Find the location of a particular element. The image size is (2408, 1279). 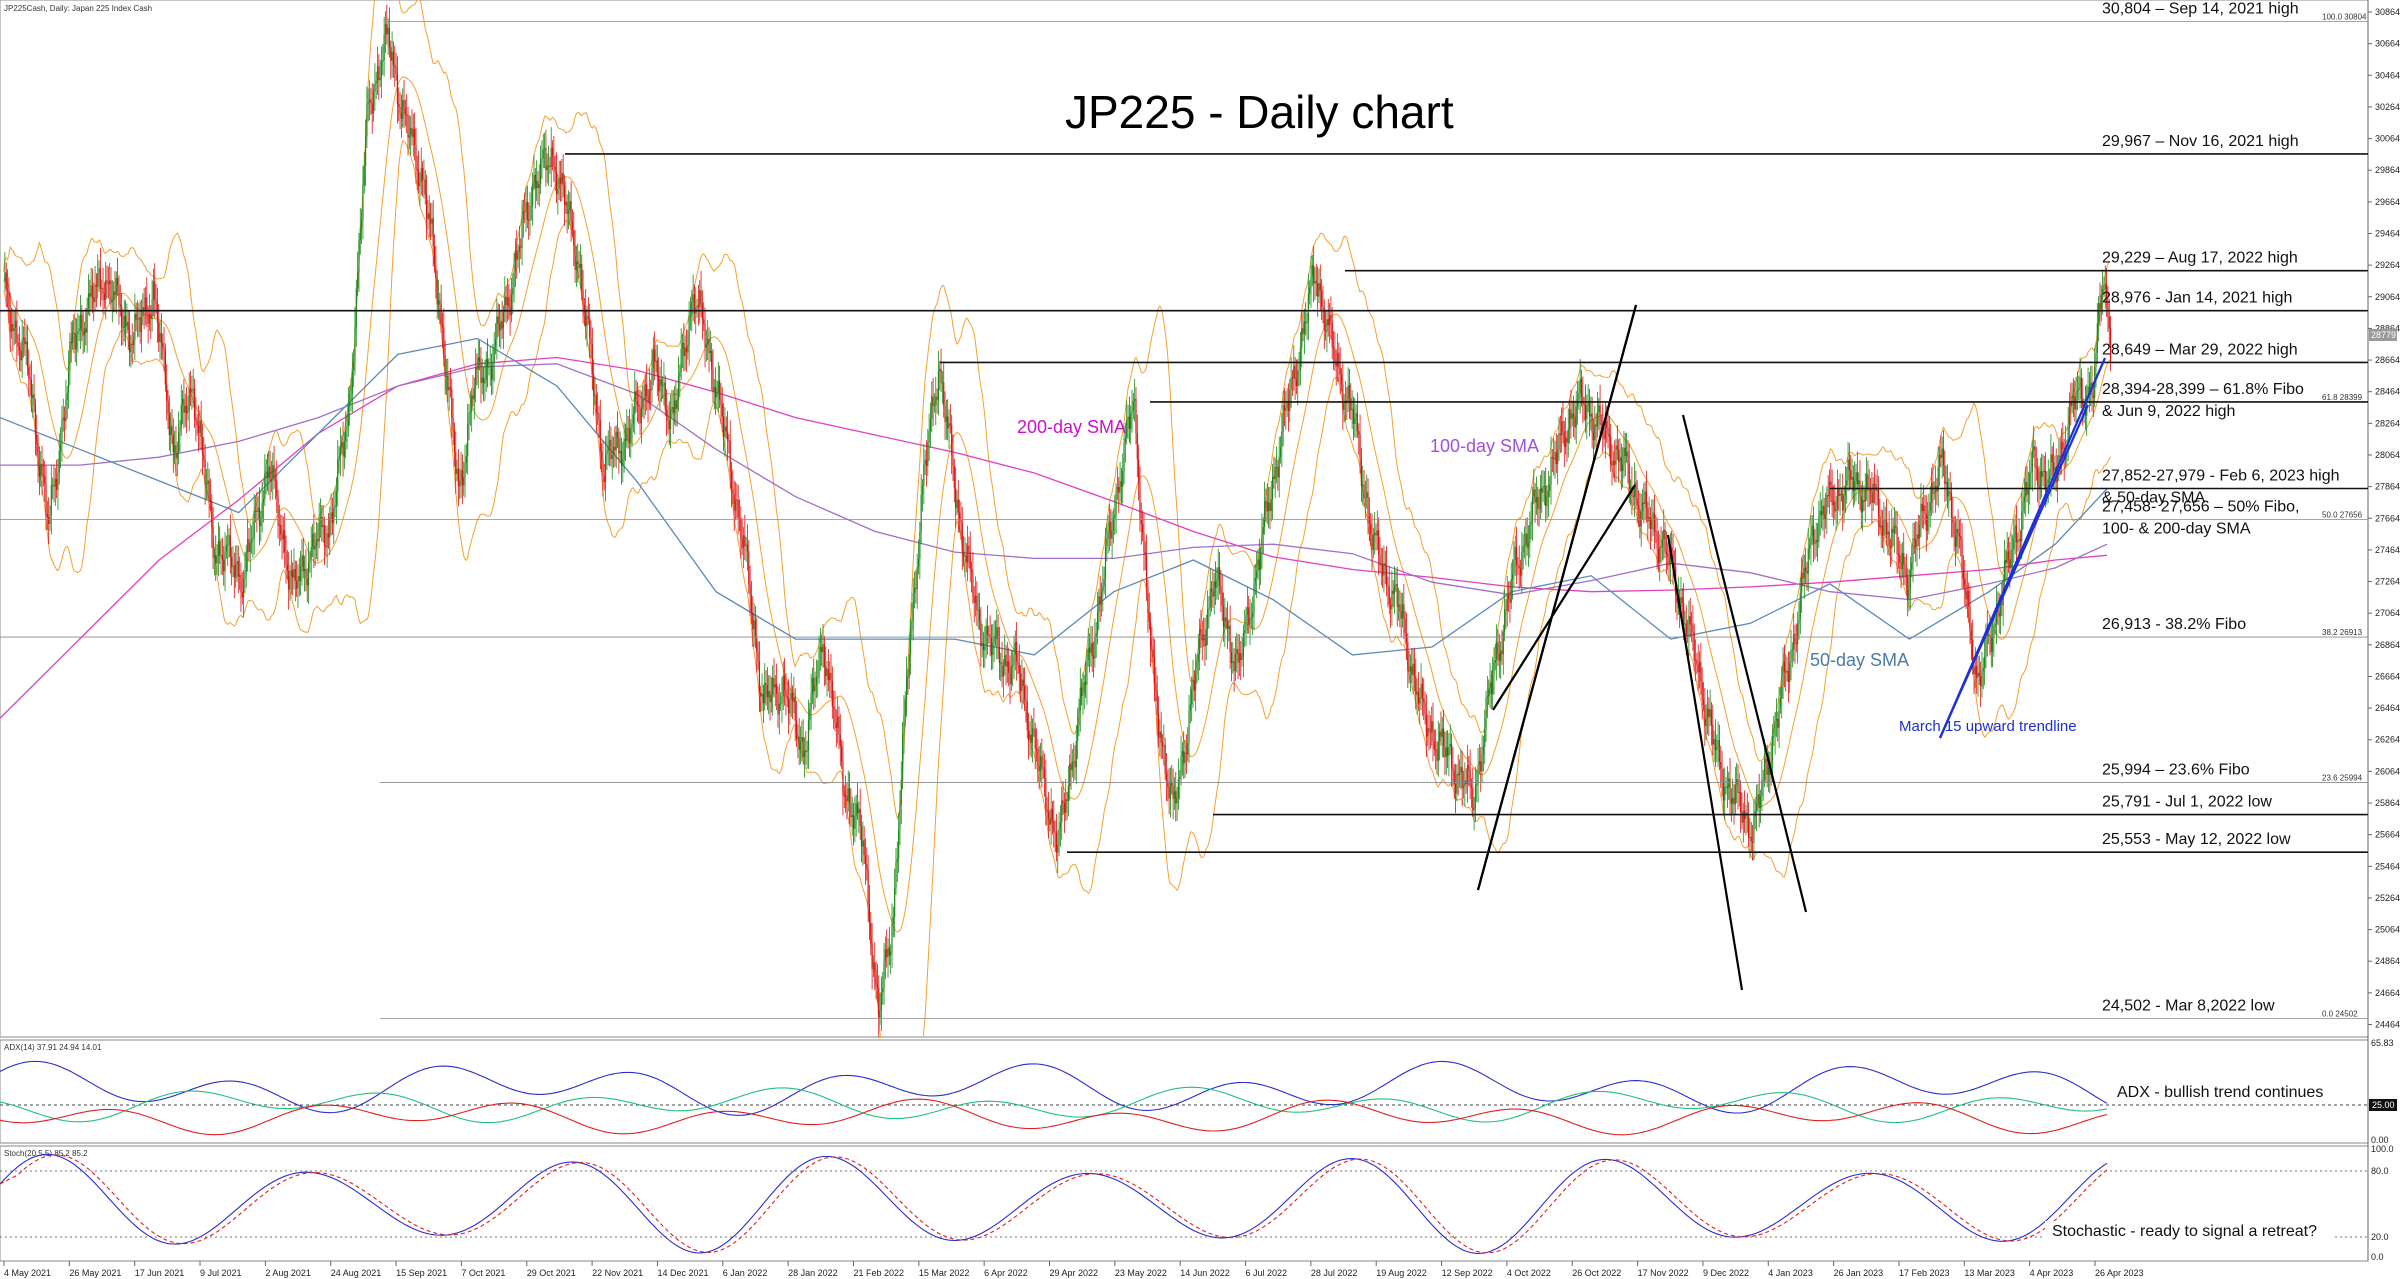

stochastic-lines is located at coordinates (1054, 1203).